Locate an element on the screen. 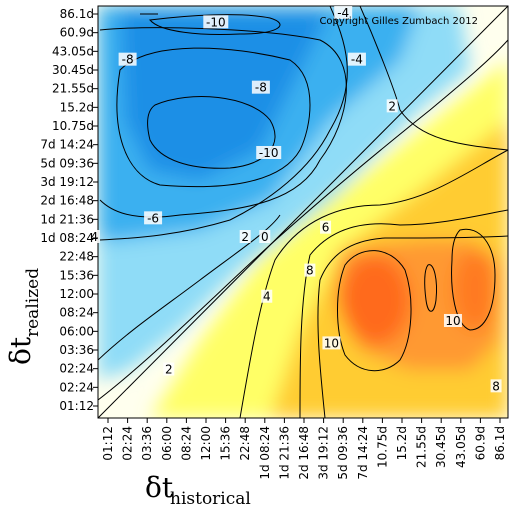  contour-label-text: 4 is located at coordinates (267, 297).